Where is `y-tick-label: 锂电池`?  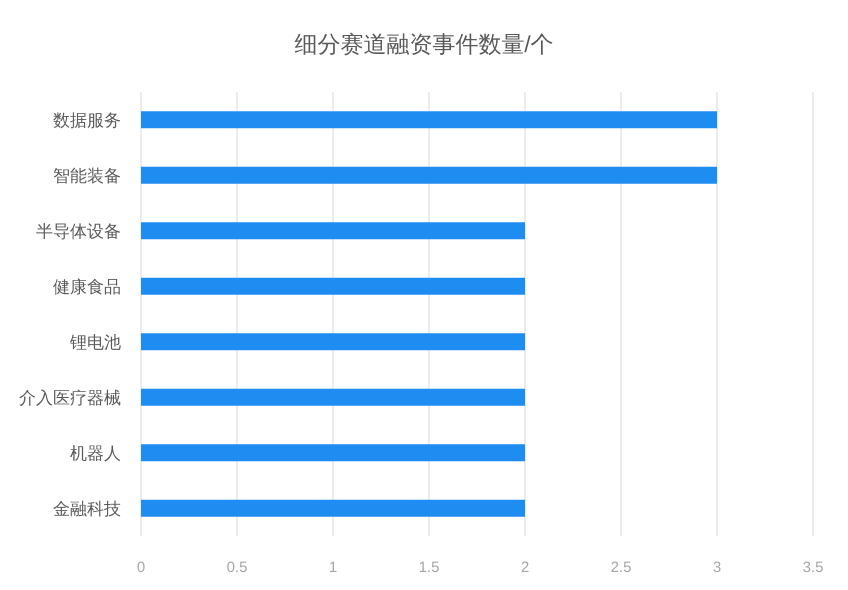 y-tick-label: 锂电池 is located at coordinates (95, 342).